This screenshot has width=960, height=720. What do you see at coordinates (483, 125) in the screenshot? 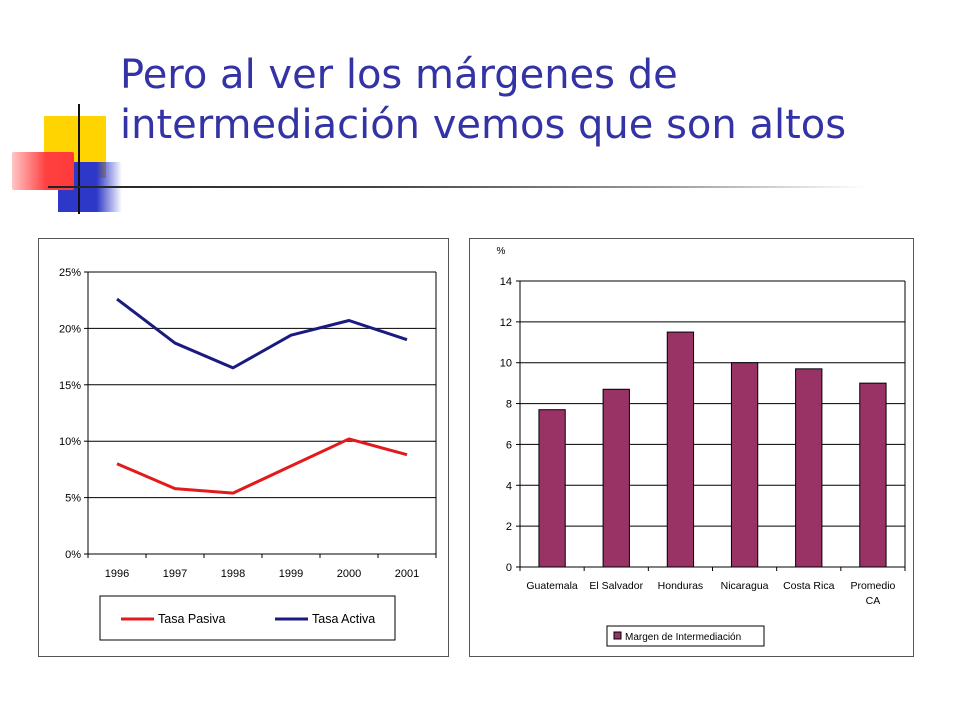
I see `slide-title-line-2: intermediación vemos que son altos` at bounding box center [483, 125].